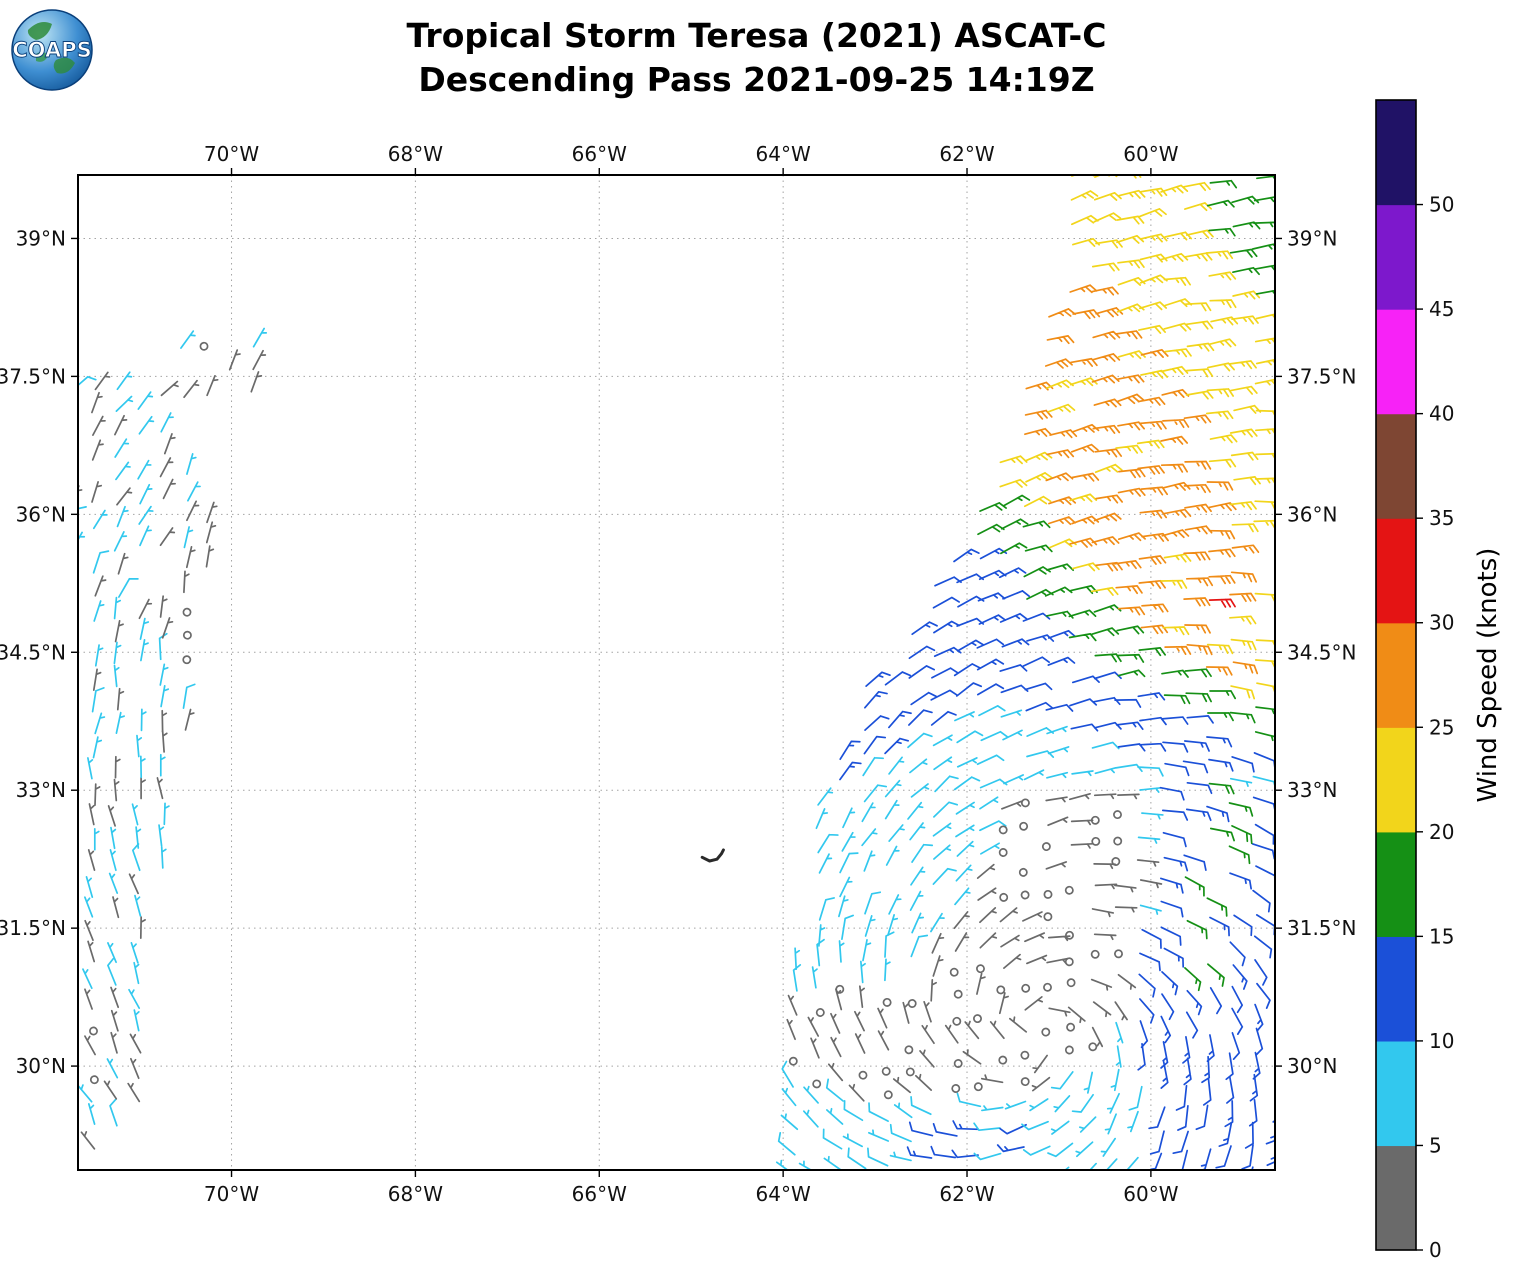  Describe the element at coordinates (231, 1194) in the screenshot. I see `lon-label-bottom: 70°W` at that location.